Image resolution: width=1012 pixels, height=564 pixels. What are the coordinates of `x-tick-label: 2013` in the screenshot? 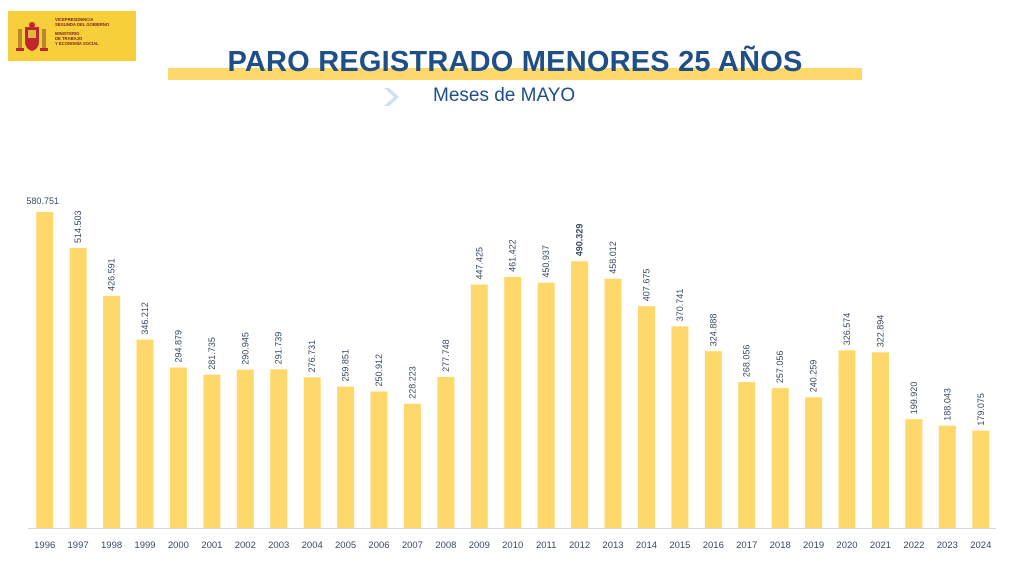 It's located at (612, 545).